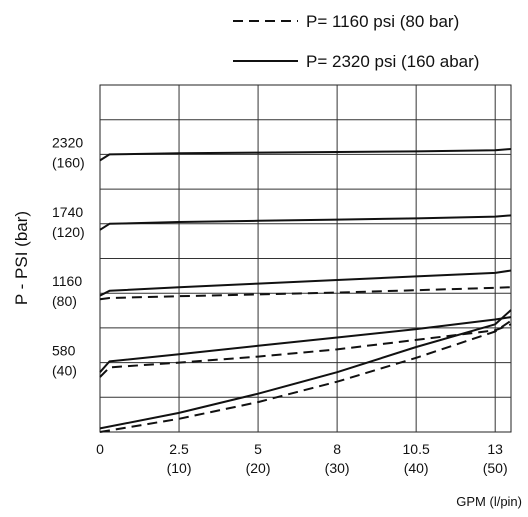 The height and width of the screenshot is (517, 528). Describe the element at coordinates (416, 468) in the screenshot. I see `x-tick-sublabel-4: (40)` at that location.